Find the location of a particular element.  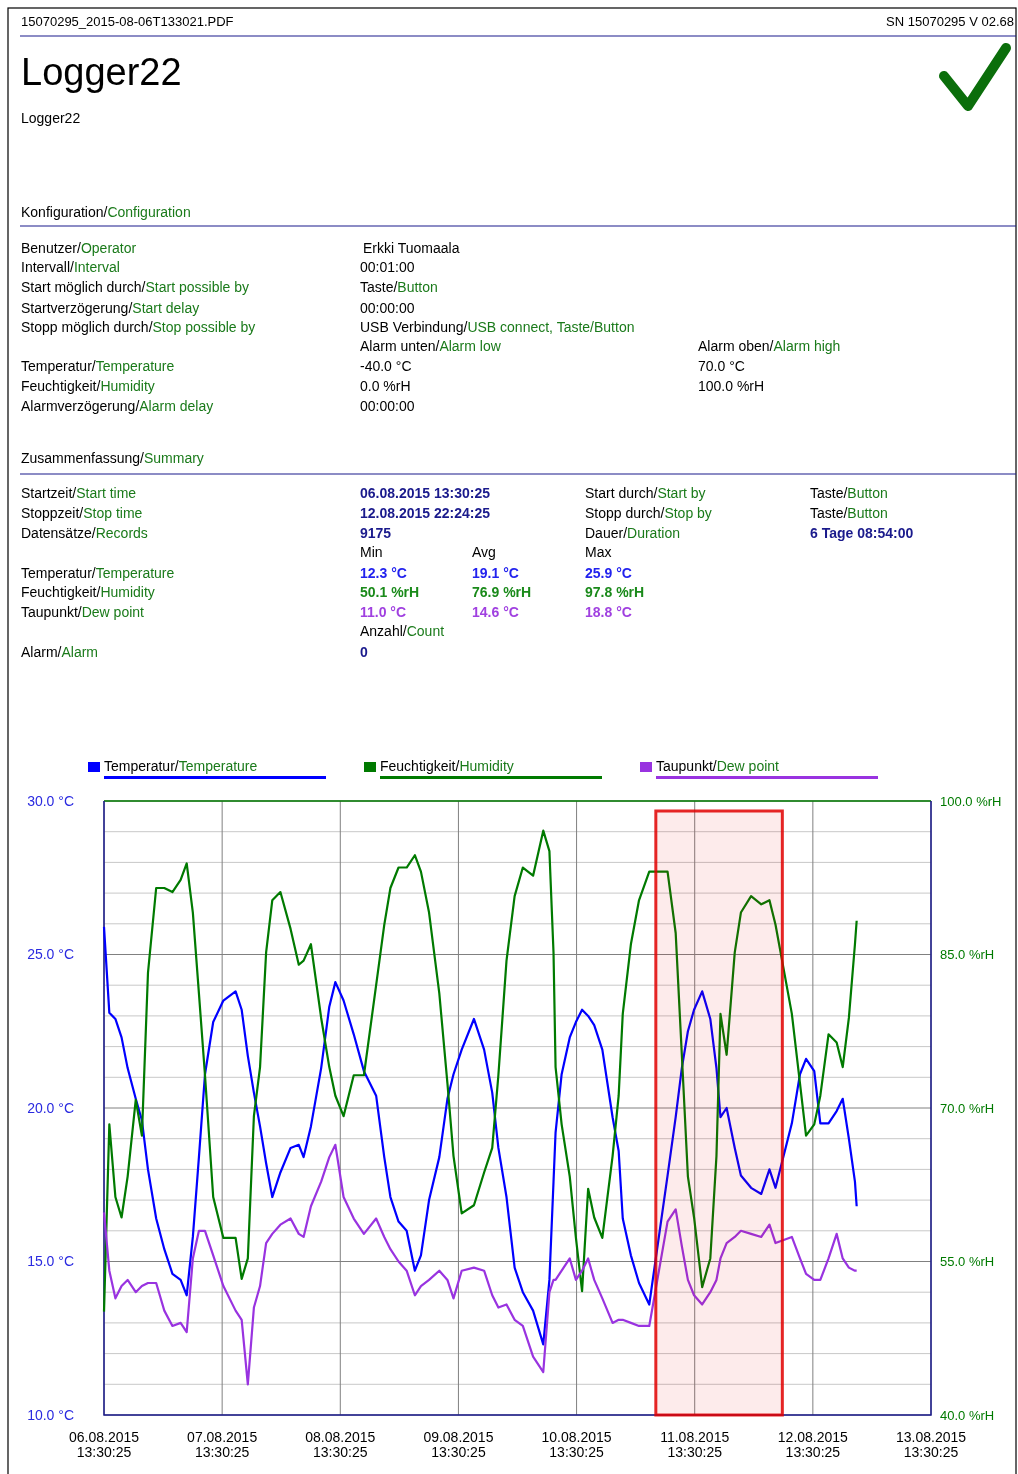

x-tick-label: 08.08.2015 13:30:25 is located at coordinates (340, 1444).